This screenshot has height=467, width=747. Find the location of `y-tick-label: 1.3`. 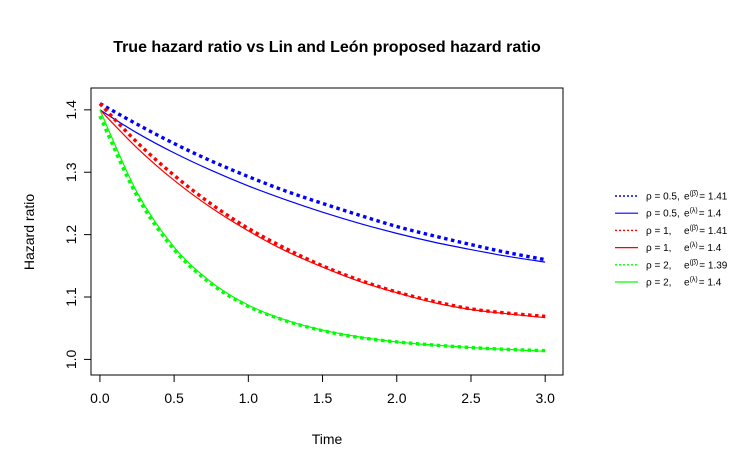

y-tick-label: 1.3 is located at coordinates (71, 172).